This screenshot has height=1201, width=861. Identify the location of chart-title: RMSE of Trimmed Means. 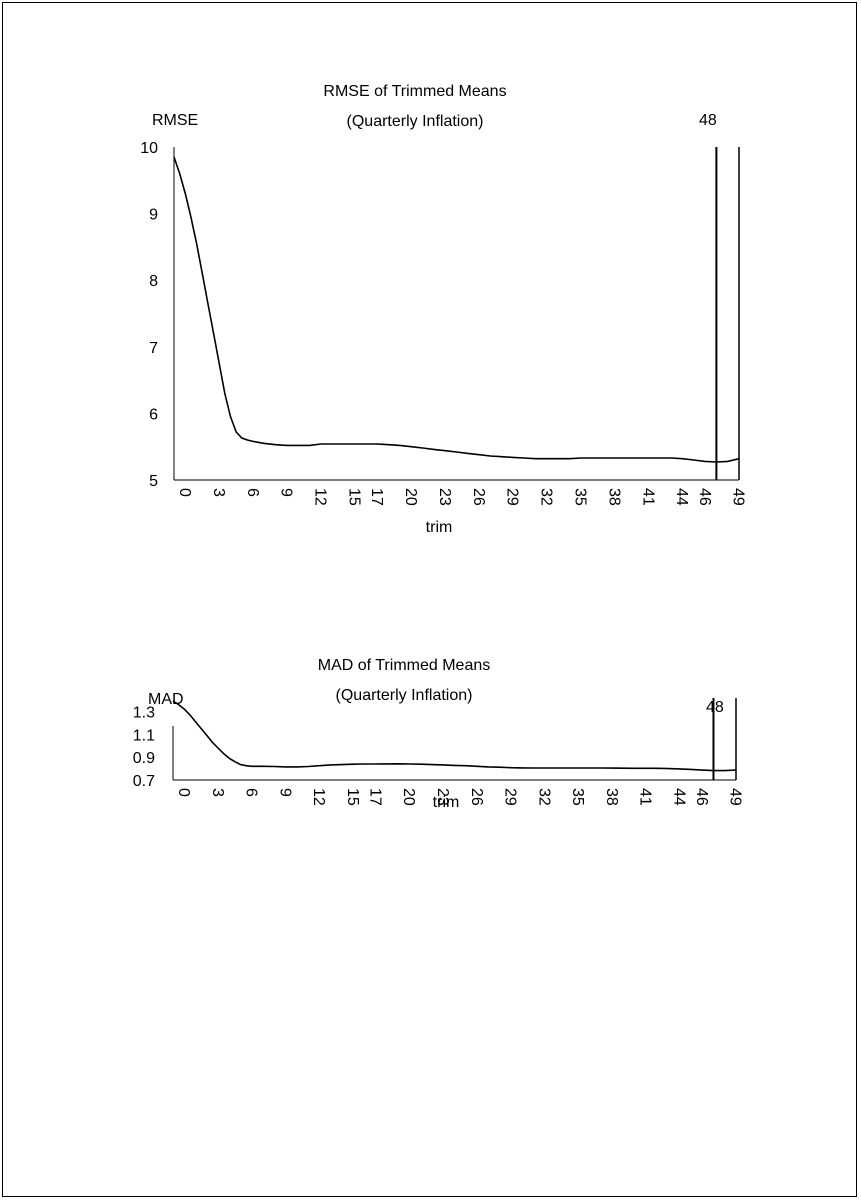
(414, 91).